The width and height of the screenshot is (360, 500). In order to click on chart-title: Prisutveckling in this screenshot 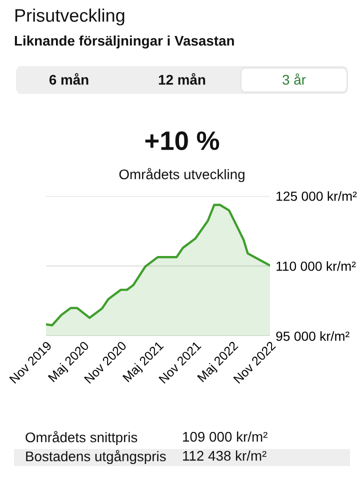, I will do `click(69, 17)`.